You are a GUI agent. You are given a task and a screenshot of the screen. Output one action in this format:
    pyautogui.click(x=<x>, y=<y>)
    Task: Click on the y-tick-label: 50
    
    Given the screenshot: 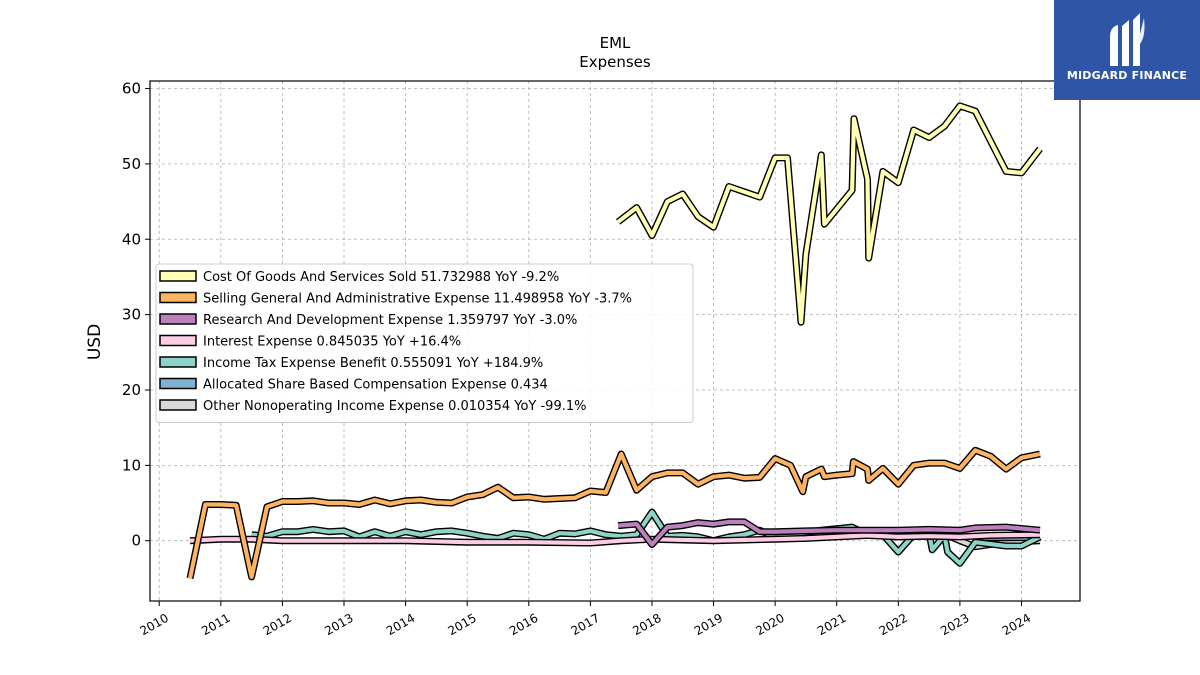 What is the action you would take?
    pyautogui.click(x=131, y=164)
    